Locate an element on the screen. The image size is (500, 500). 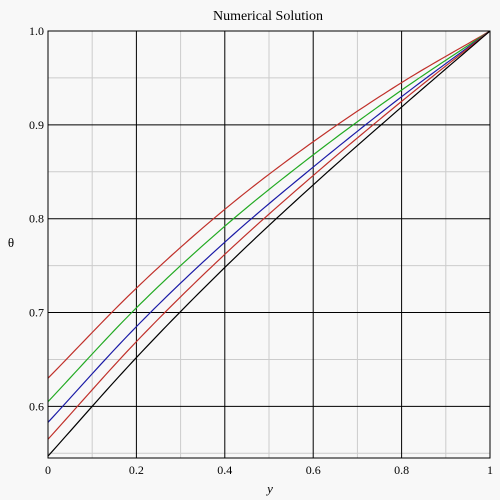
chart-title: Numerical Solution is located at coordinates (268, 16).